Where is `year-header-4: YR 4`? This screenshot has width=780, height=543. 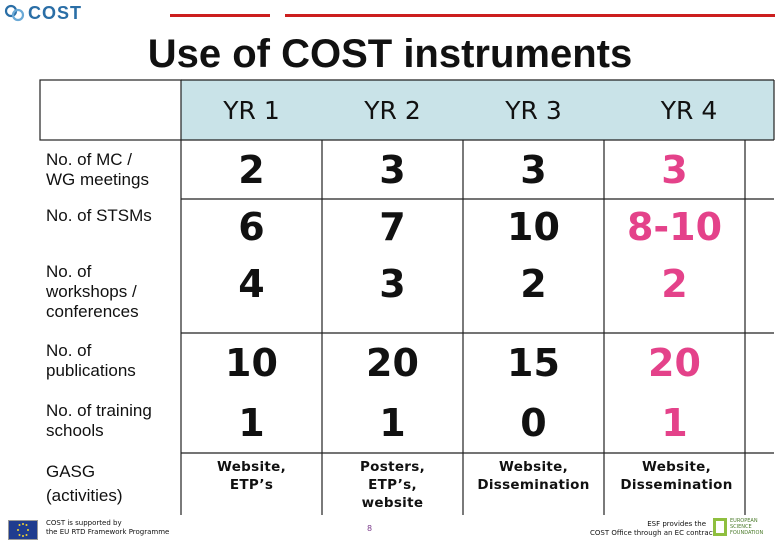 year-header-4: YR 4 is located at coordinates (689, 110).